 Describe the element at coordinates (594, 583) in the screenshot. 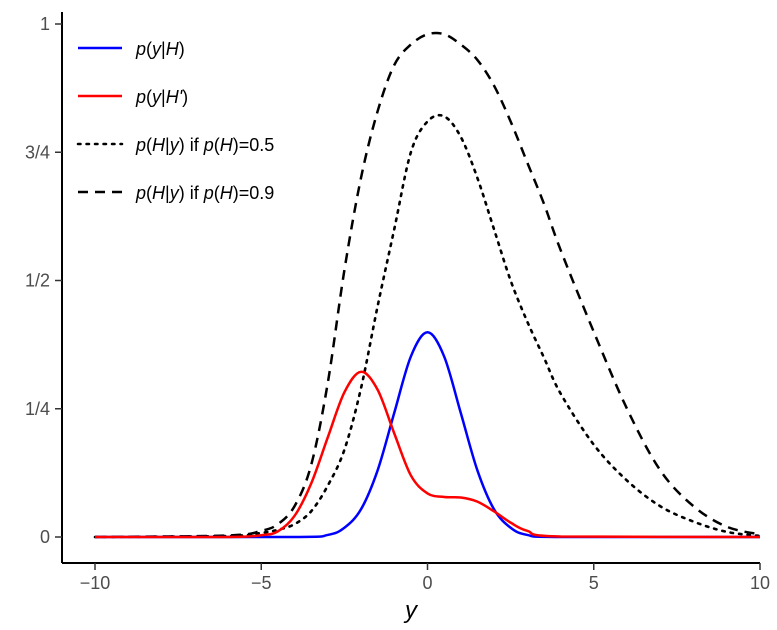

I see `x-tick-label: 5` at that location.